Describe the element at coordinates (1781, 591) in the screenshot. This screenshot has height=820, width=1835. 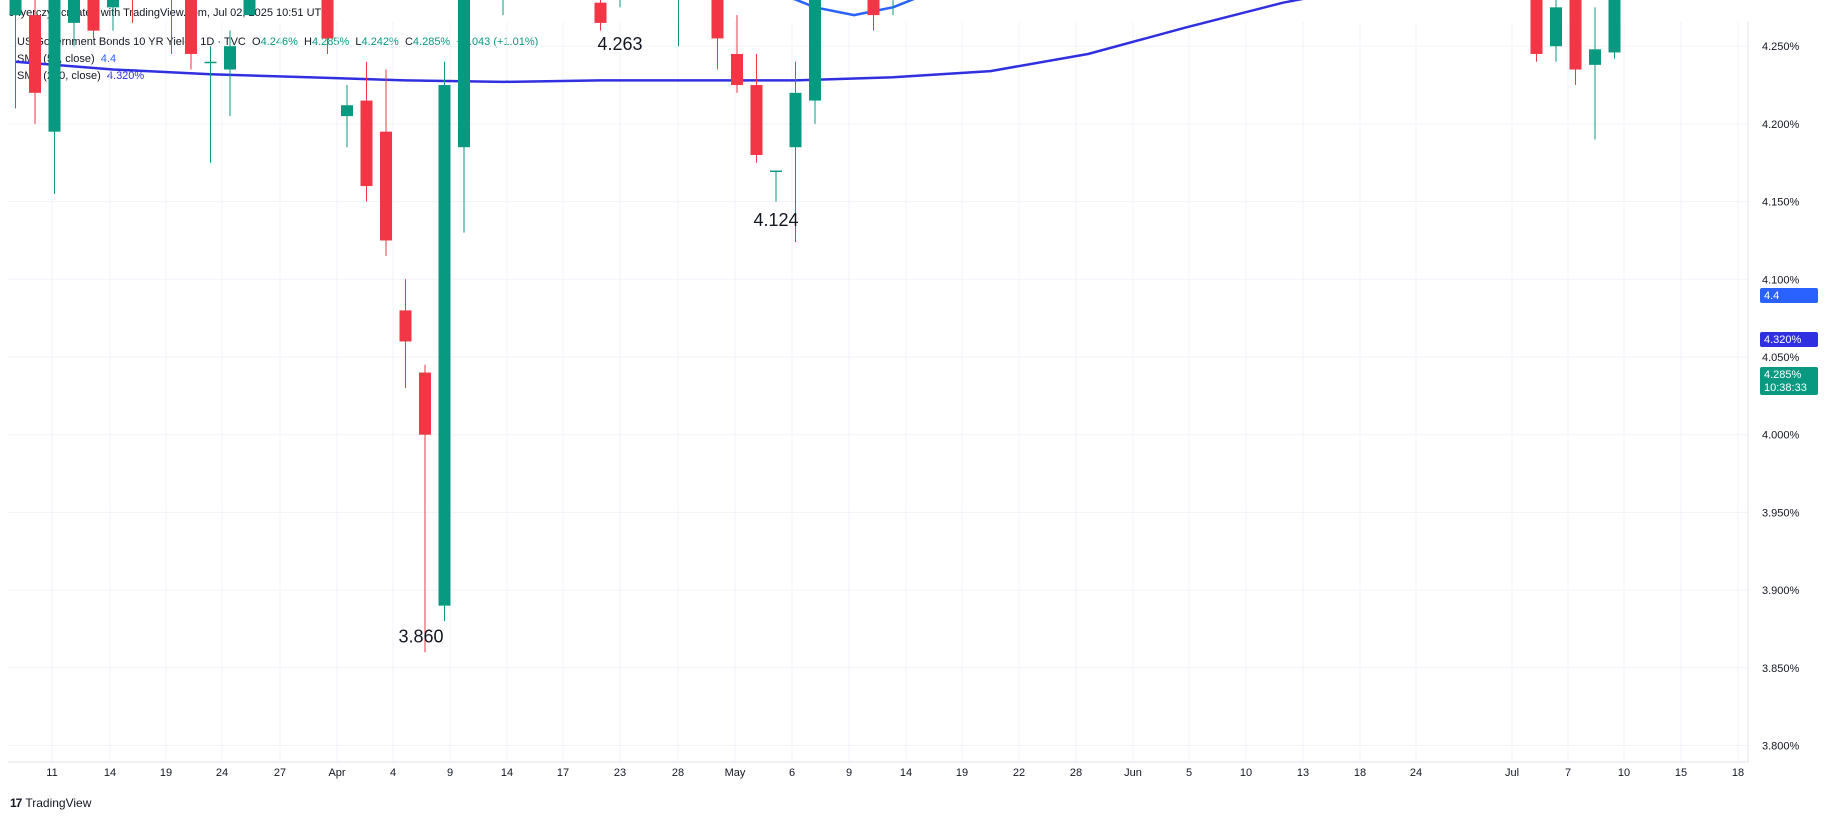
I see `y-tick-label: 3.900%` at that location.